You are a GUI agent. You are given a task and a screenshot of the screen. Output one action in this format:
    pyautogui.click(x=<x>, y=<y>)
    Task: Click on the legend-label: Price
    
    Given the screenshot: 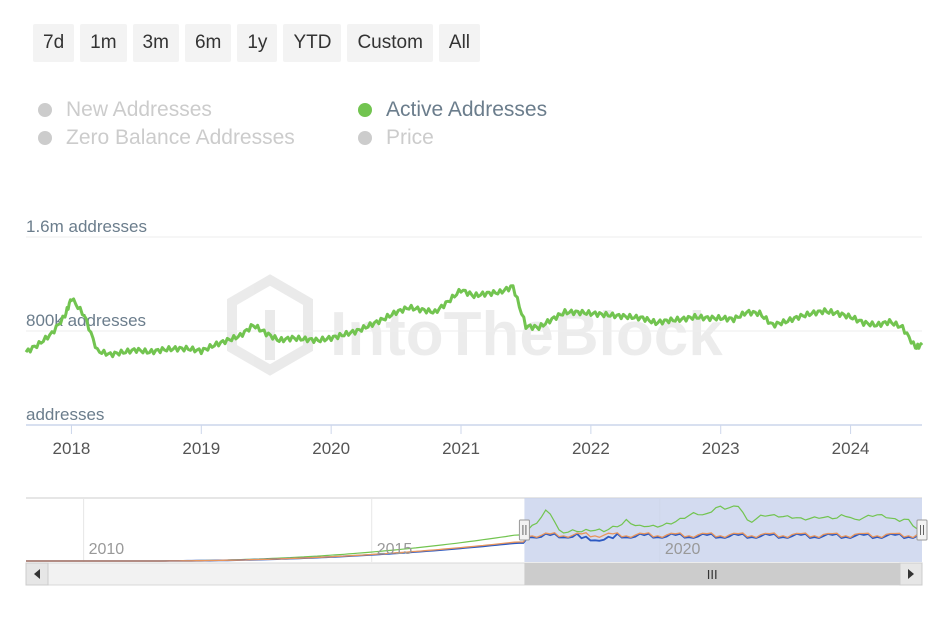 What is the action you would take?
    pyautogui.click(x=410, y=137)
    